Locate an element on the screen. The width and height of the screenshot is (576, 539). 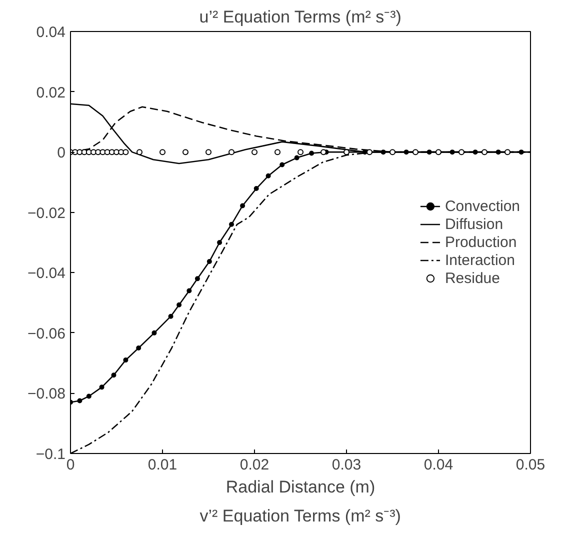
x-tick-label: 0.04 is located at coordinates (439, 465).